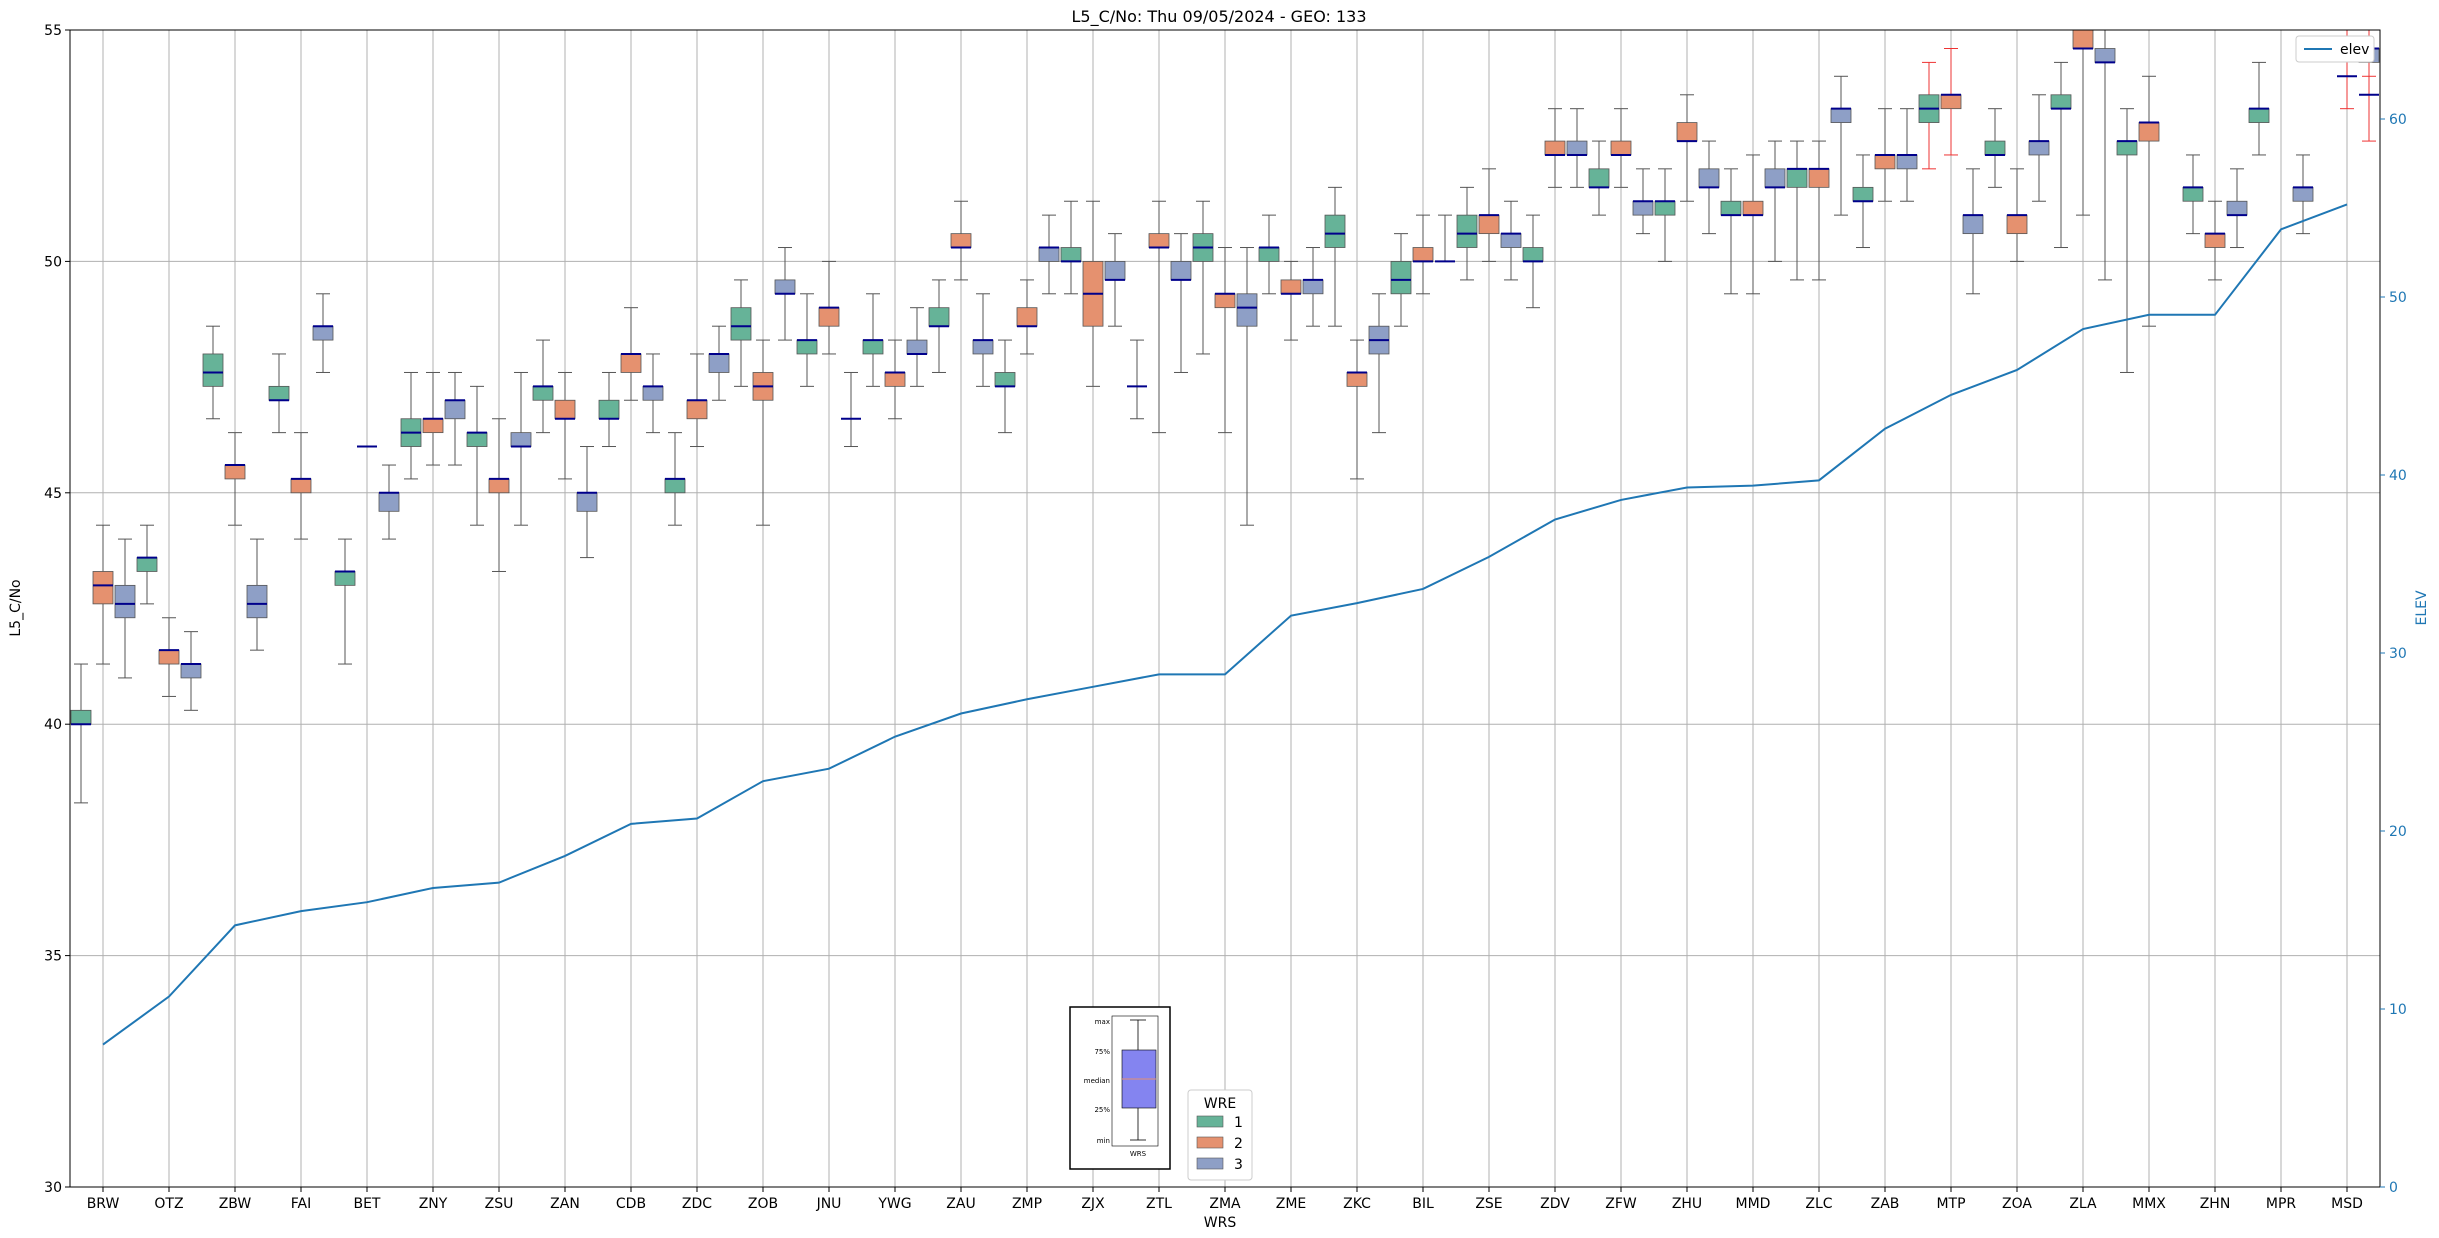 The width and height of the screenshot is (2439, 1238). I want to click on x-tick-label: FAI, so click(301, 1204).